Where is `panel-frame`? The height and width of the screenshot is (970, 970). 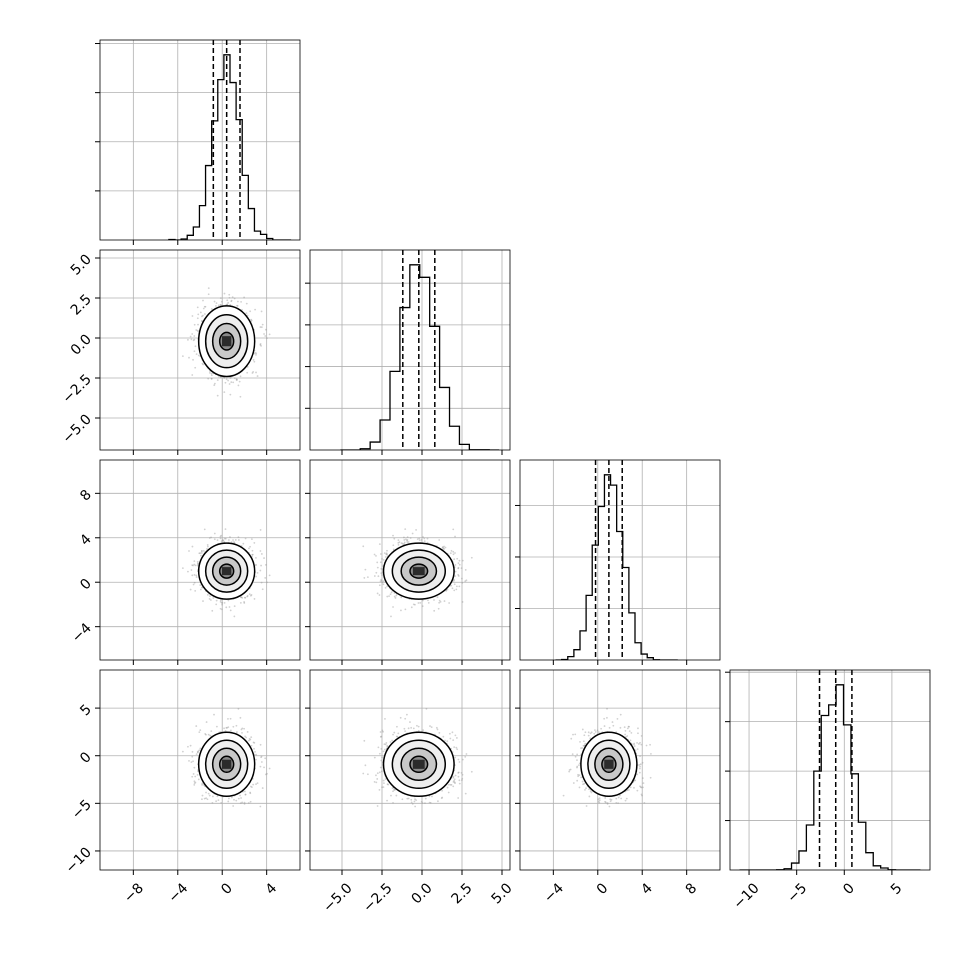 panel-frame is located at coordinates (200, 140).